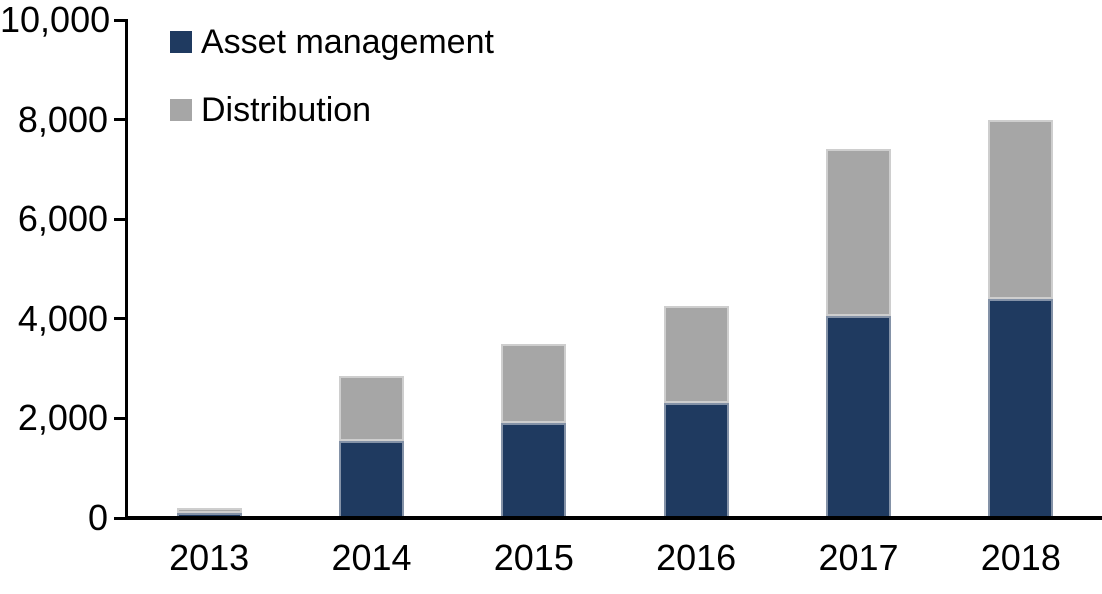 The image size is (1102, 594). What do you see at coordinates (181, 110) in the screenshot?
I see `distribution-swatch-icon` at bounding box center [181, 110].